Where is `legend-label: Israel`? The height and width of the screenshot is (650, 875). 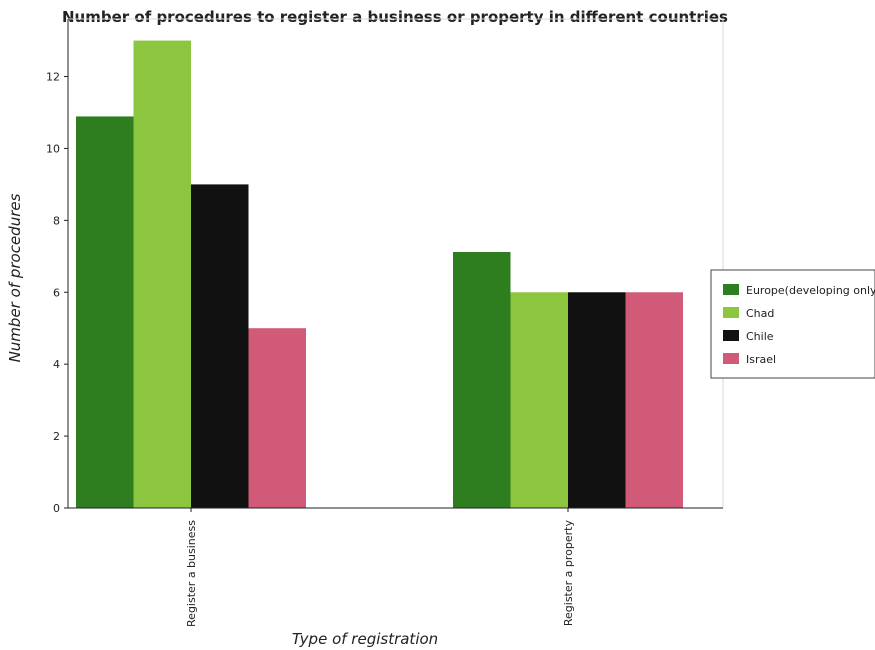 legend-label: Israel is located at coordinates (761, 359).